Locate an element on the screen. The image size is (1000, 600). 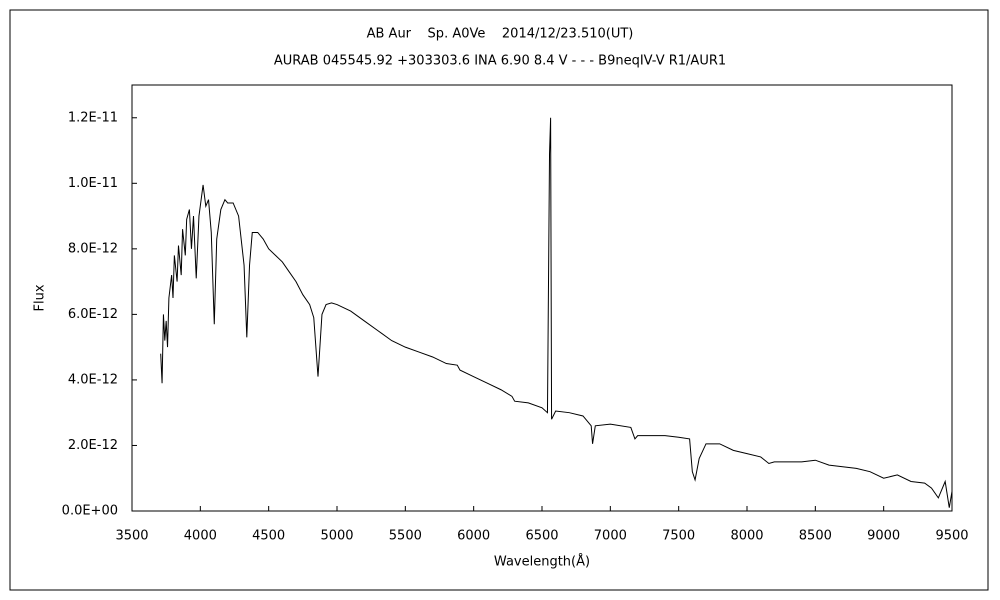
x-axis-label: Wavelength(Å) is located at coordinates (542, 562).